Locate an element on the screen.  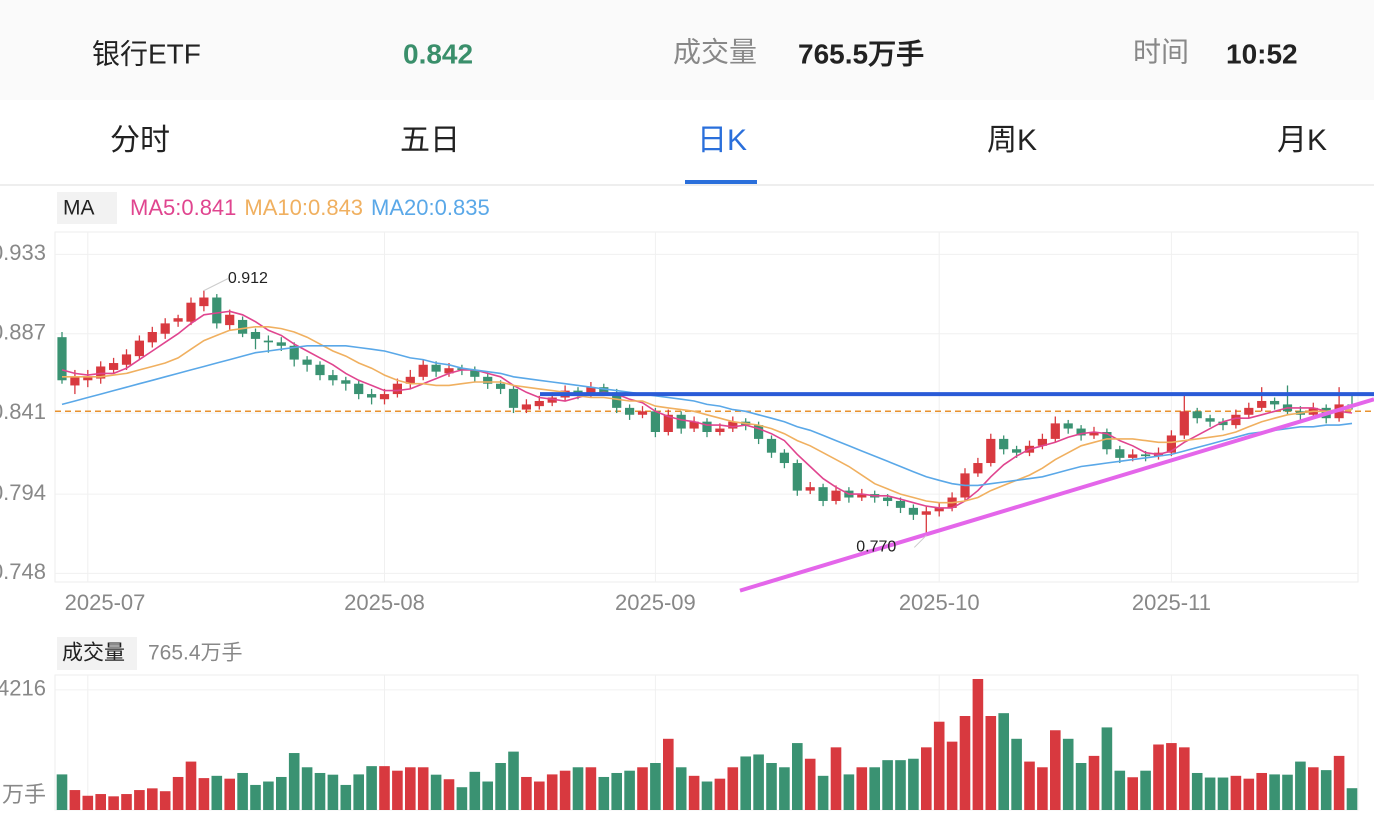
volume-legend-title: 成交量 is located at coordinates (93, 653).